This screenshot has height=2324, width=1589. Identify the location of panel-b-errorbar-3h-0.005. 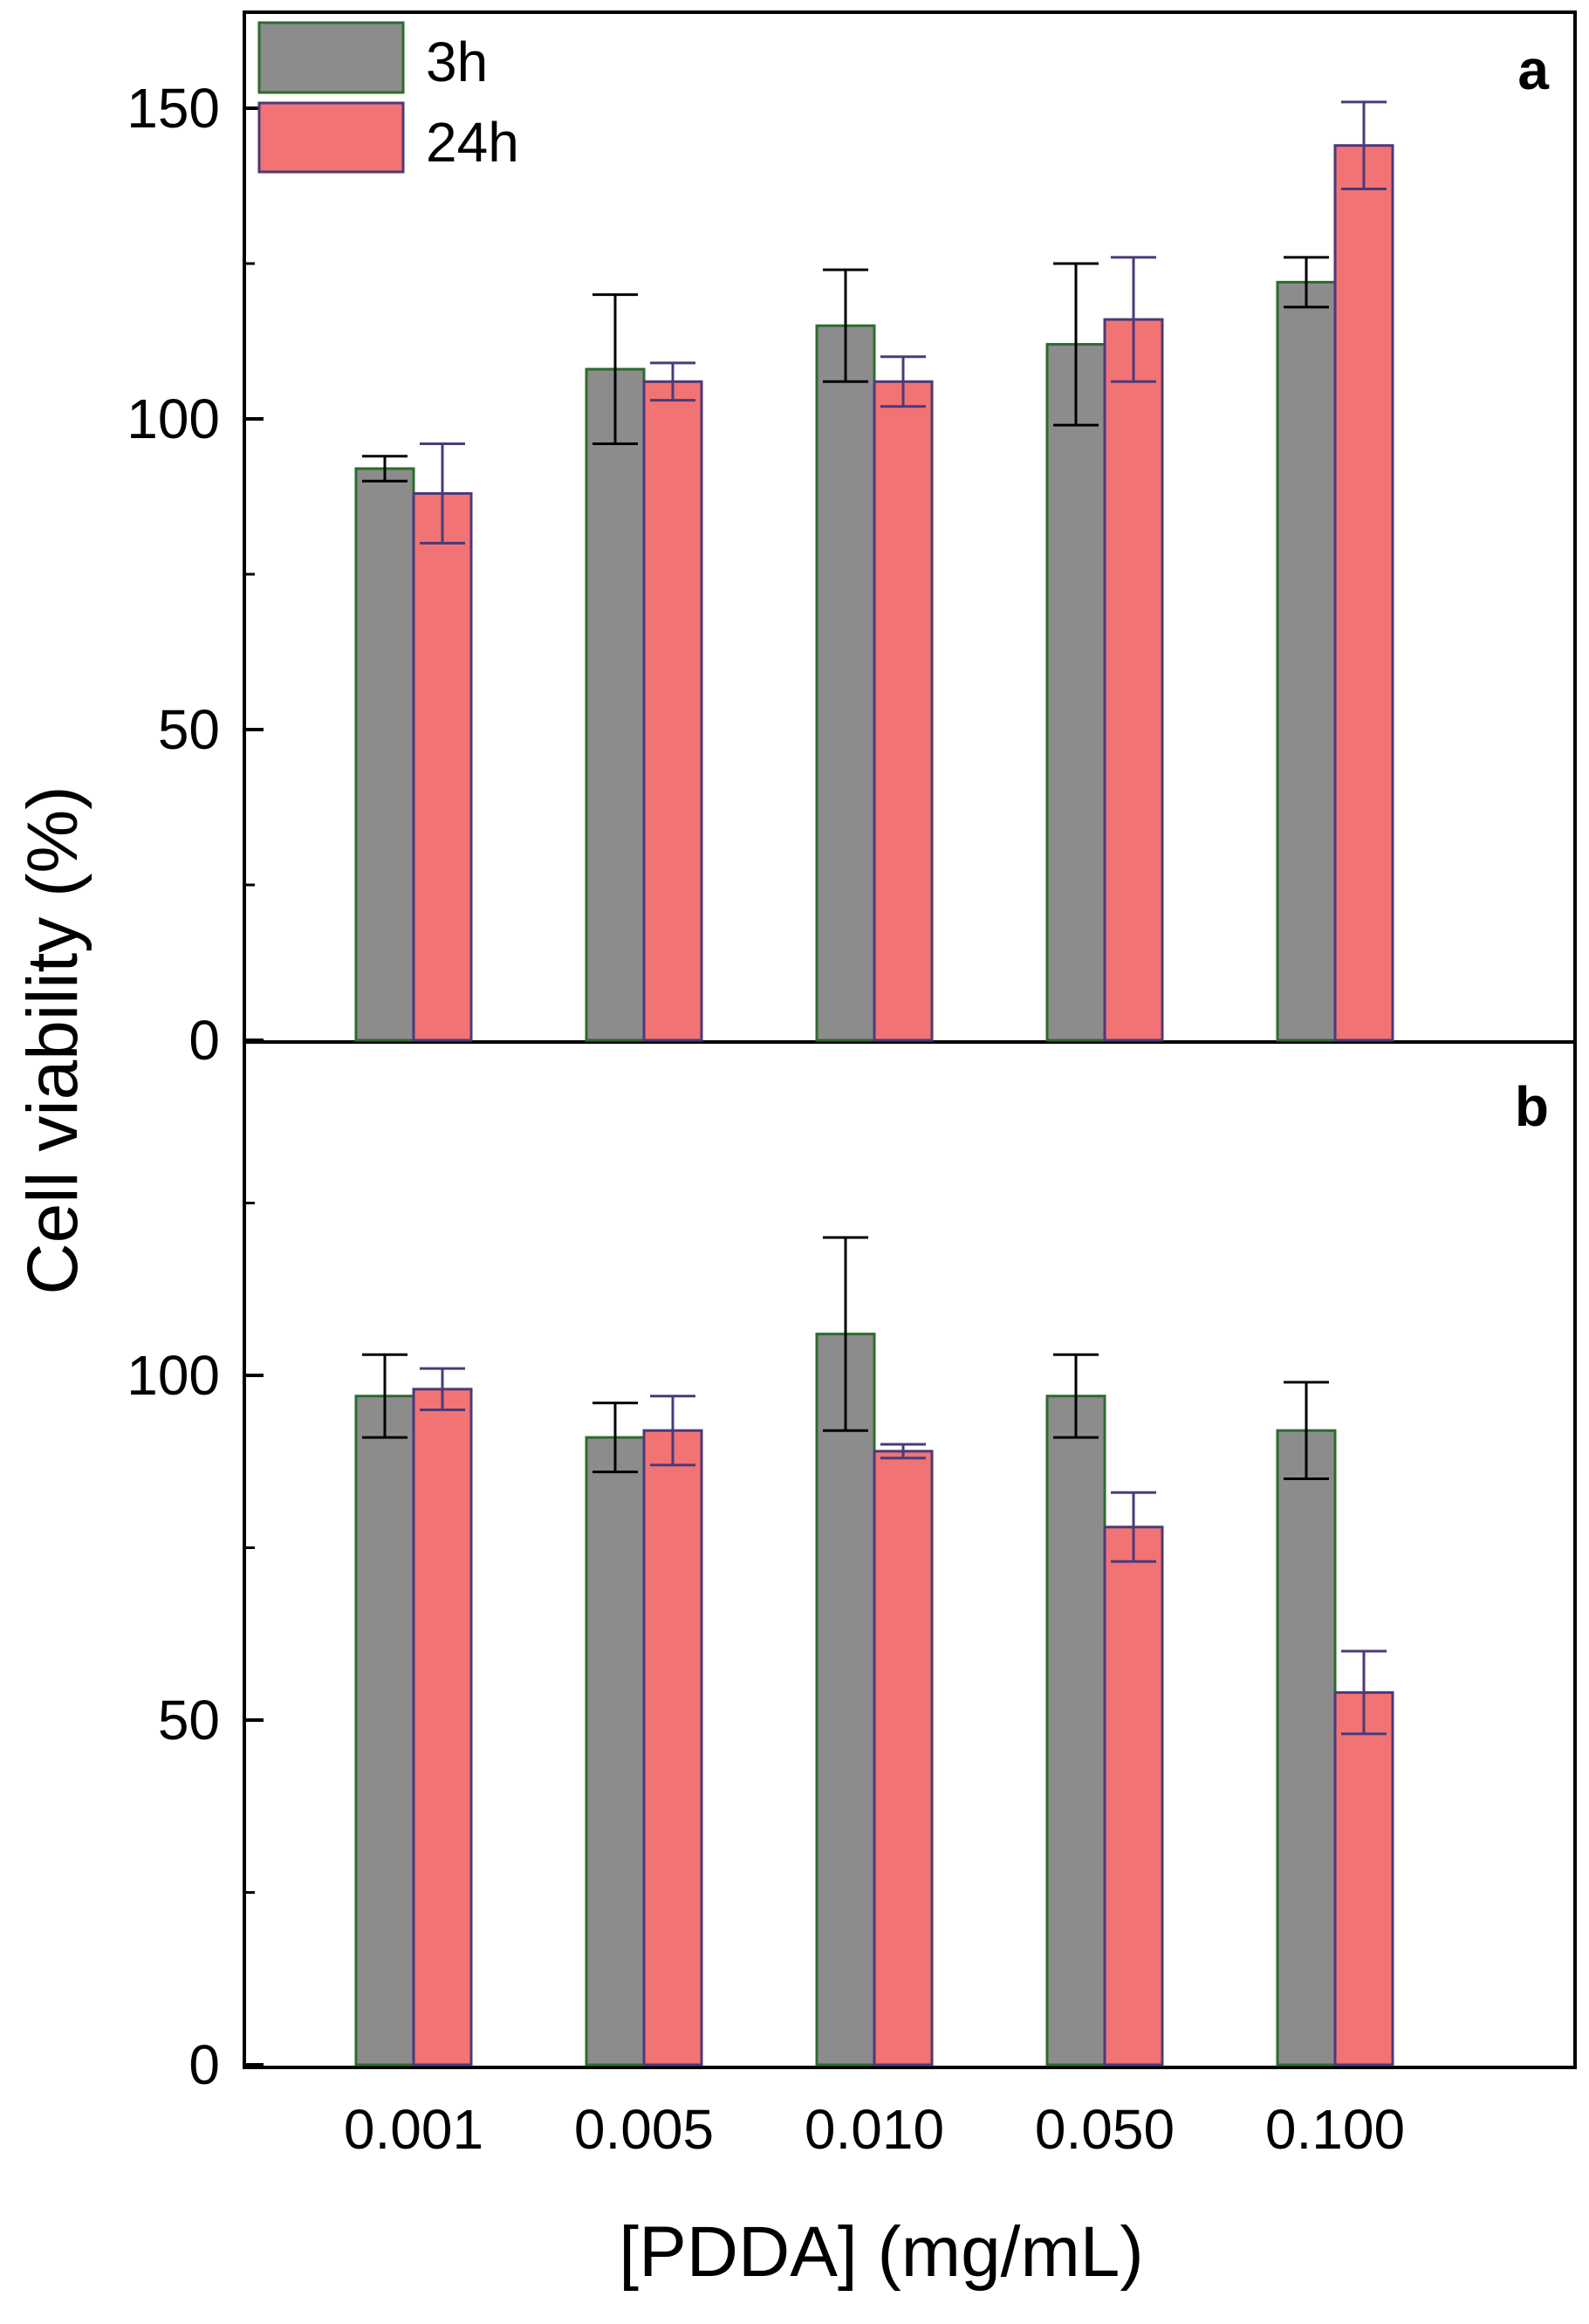
(615, 1438).